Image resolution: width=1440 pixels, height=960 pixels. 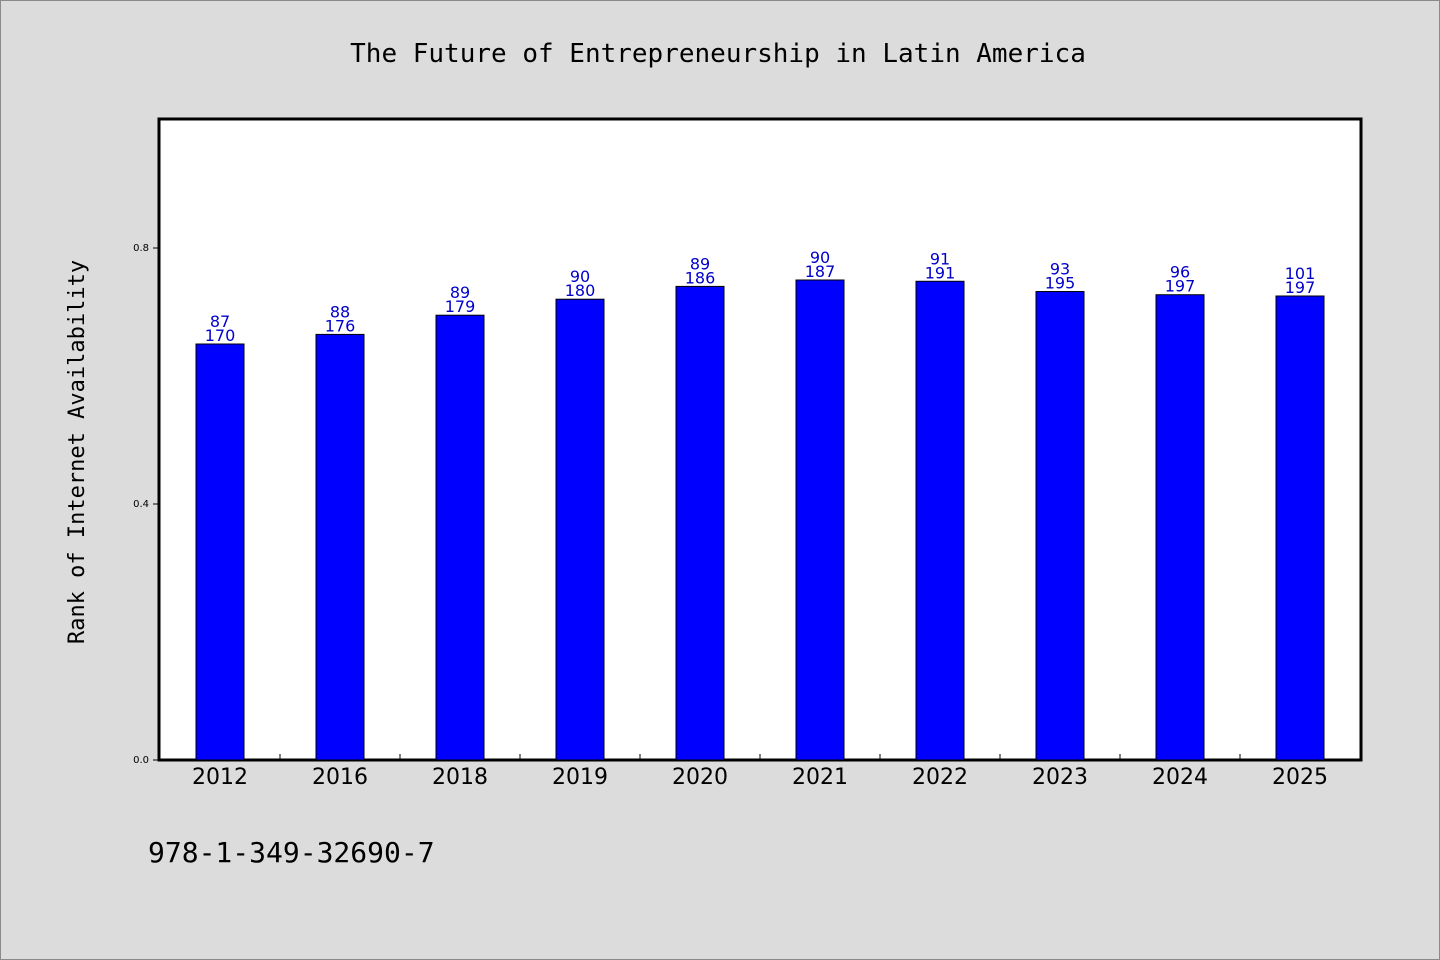 What do you see at coordinates (940, 272) in the screenshot?
I see `data-label-bottom: 191` at bounding box center [940, 272].